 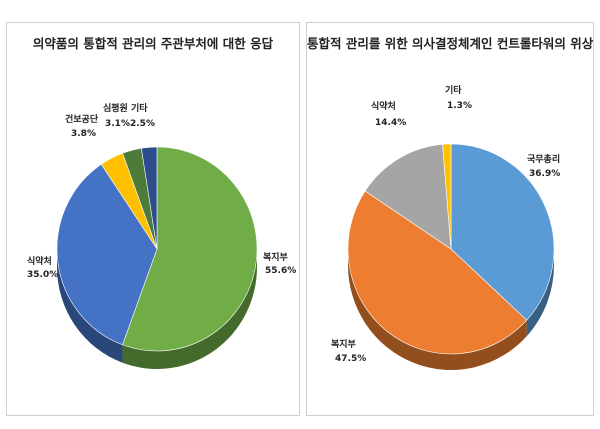 I want to click on slice-value-label: 3.1%, so click(x=117, y=124).